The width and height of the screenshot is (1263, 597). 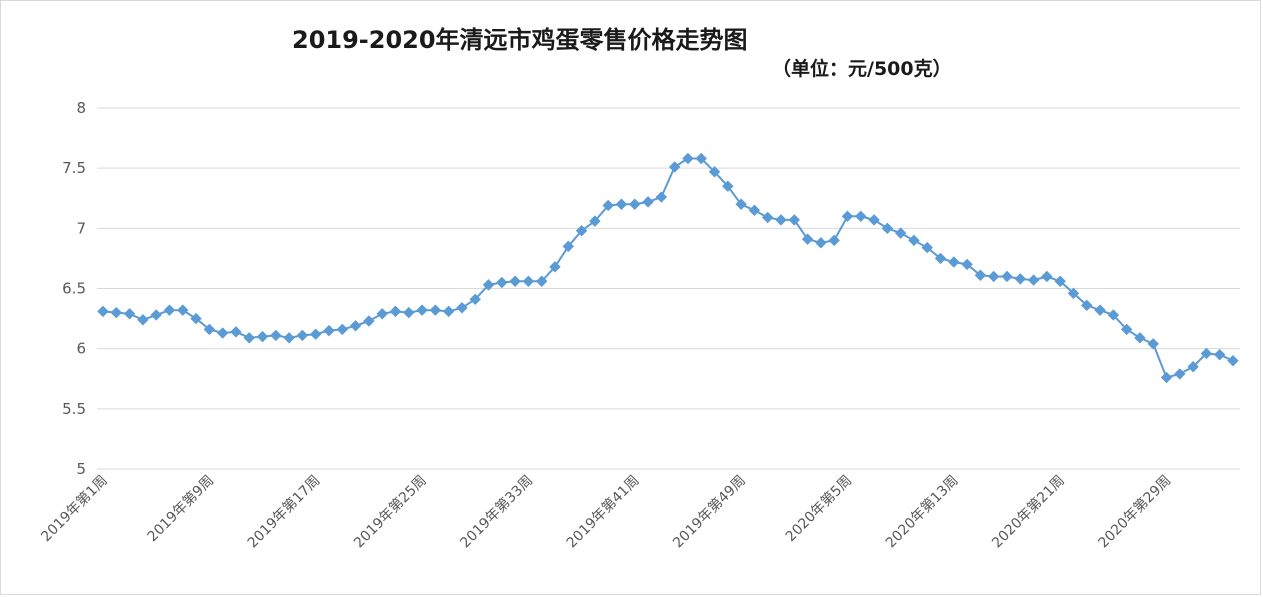 What do you see at coordinates (520, 40) in the screenshot?
I see `chart-title: 2019-2020年清远市鸡蛋零售价格走势图` at bounding box center [520, 40].